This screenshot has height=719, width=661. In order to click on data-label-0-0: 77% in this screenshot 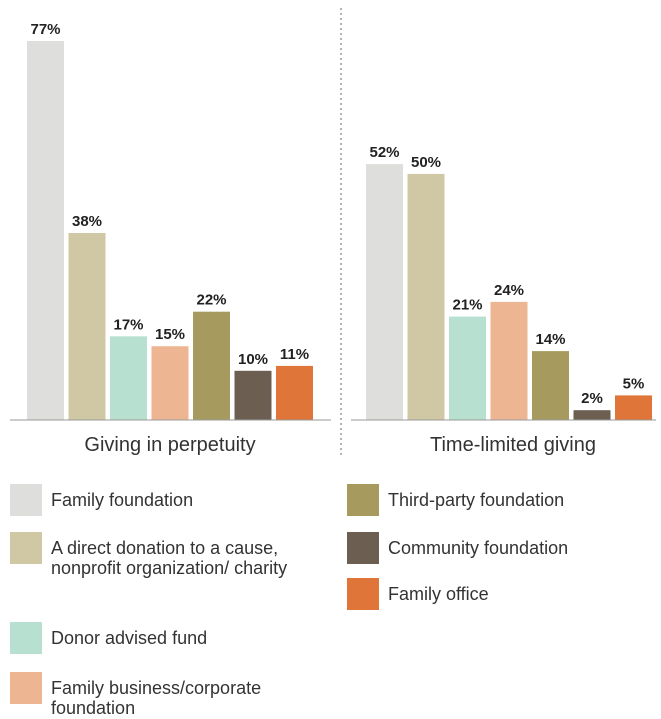, I will do `click(45, 29)`.